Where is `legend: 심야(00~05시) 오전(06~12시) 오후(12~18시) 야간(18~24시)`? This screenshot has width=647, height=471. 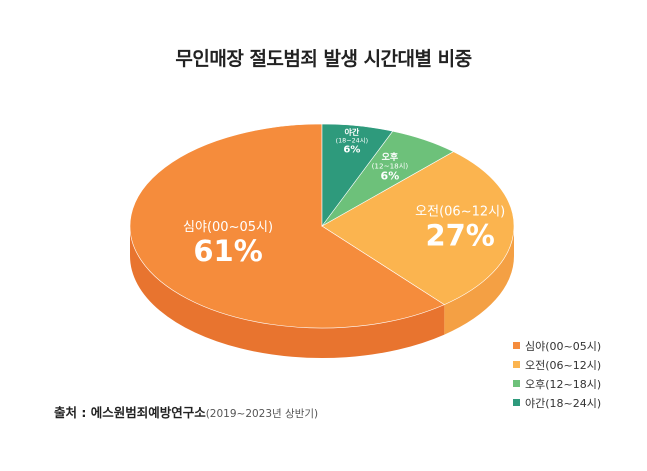 legend: 심야(00~05시) 오전(06~12시) 오후(12~18시) 야간(18~24시) is located at coordinates (557, 374).